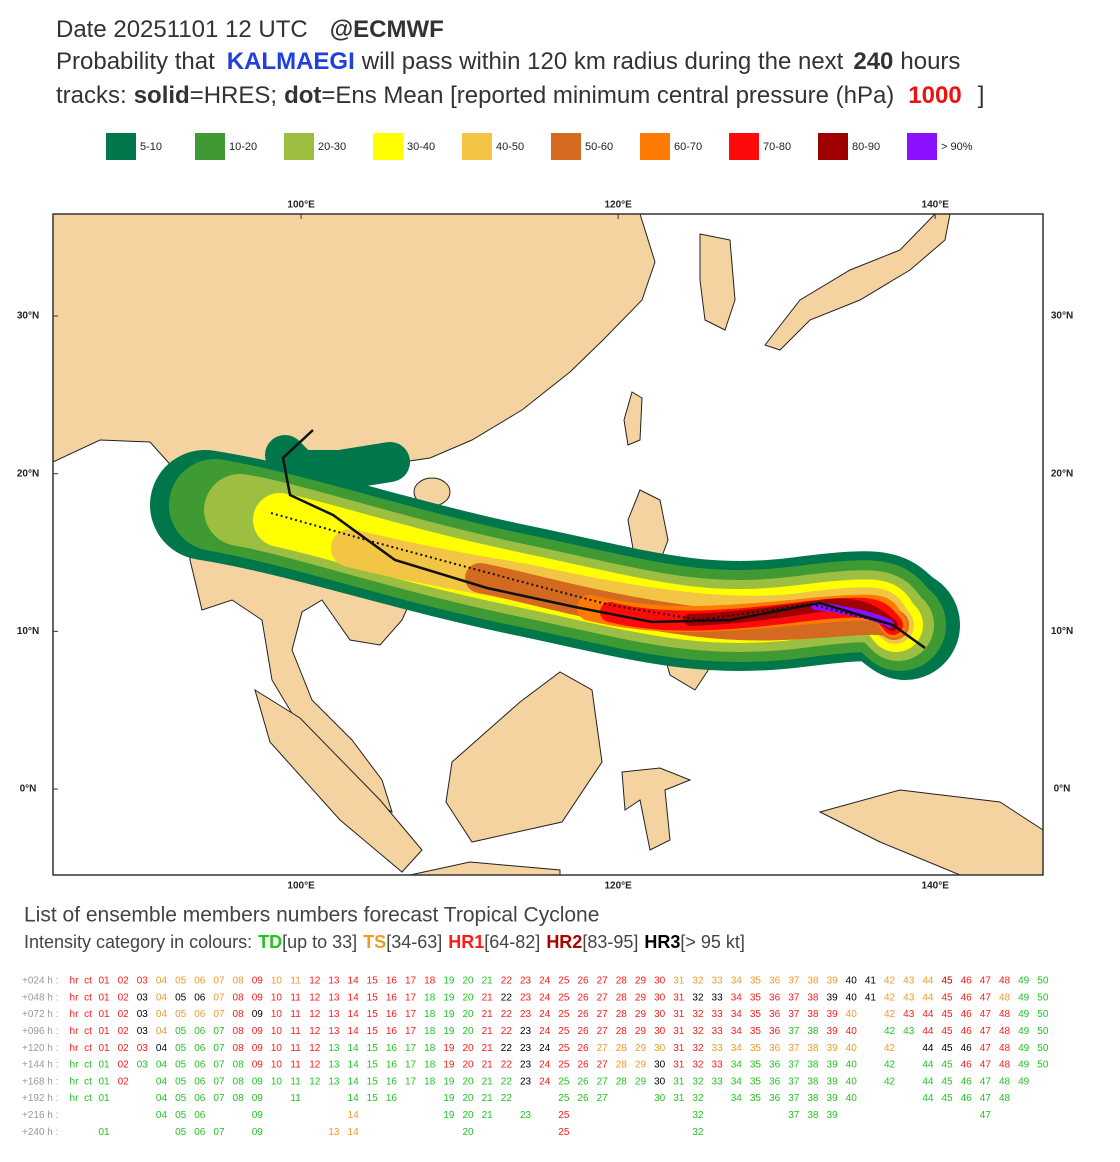 The width and height of the screenshot is (1120, 1162). I want to click on member: 30, so click(660, 981).